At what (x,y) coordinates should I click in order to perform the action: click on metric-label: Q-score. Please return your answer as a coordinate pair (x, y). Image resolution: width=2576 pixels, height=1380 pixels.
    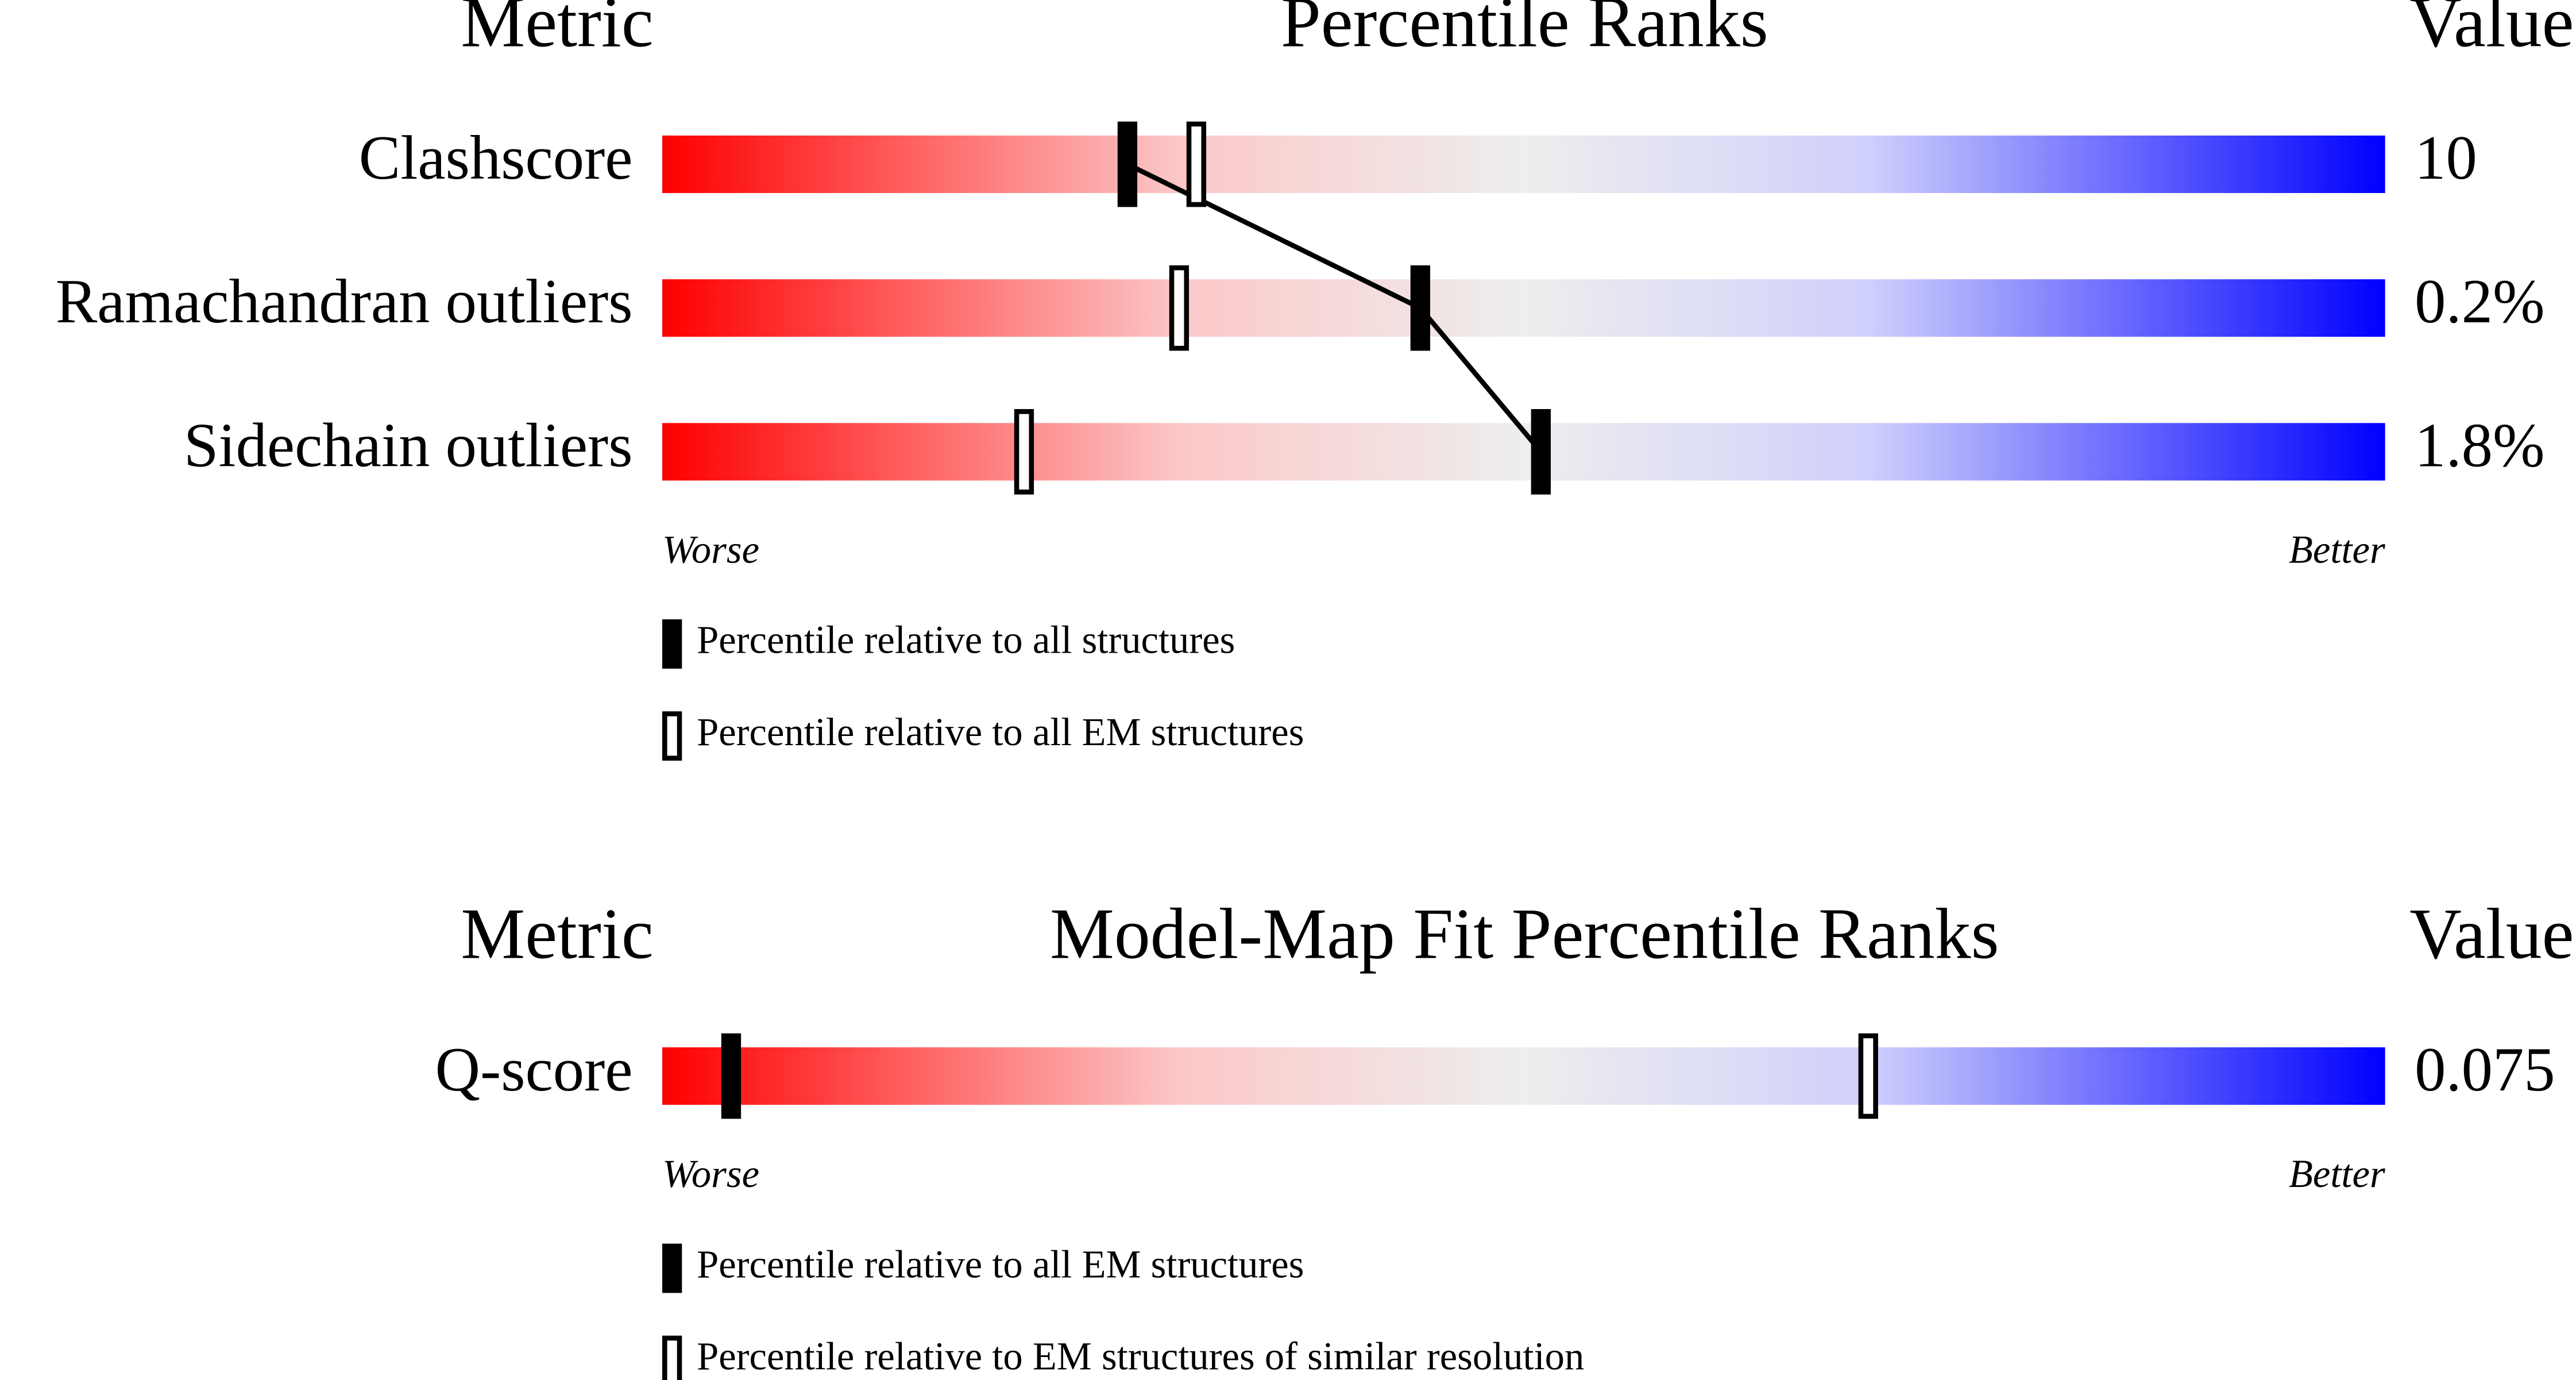
    Looking at the image, I should click on (534, 1069).